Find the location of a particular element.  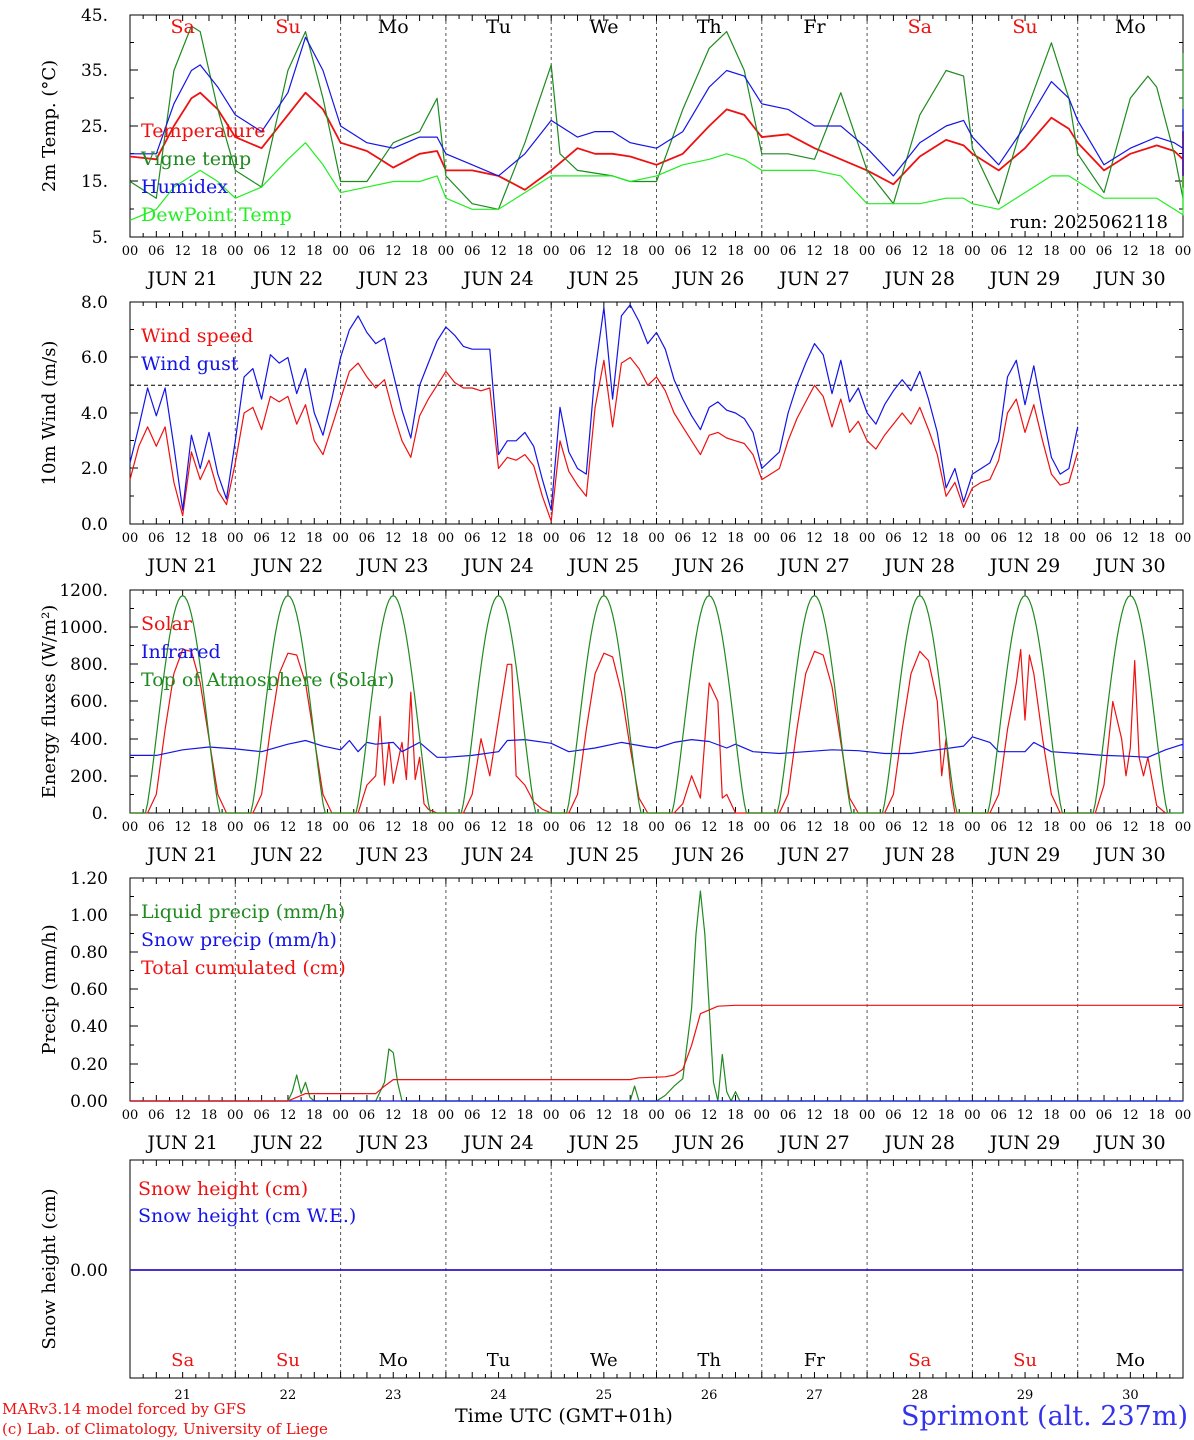

date-label: JUN 24 is located at coordinates (497, 1143).